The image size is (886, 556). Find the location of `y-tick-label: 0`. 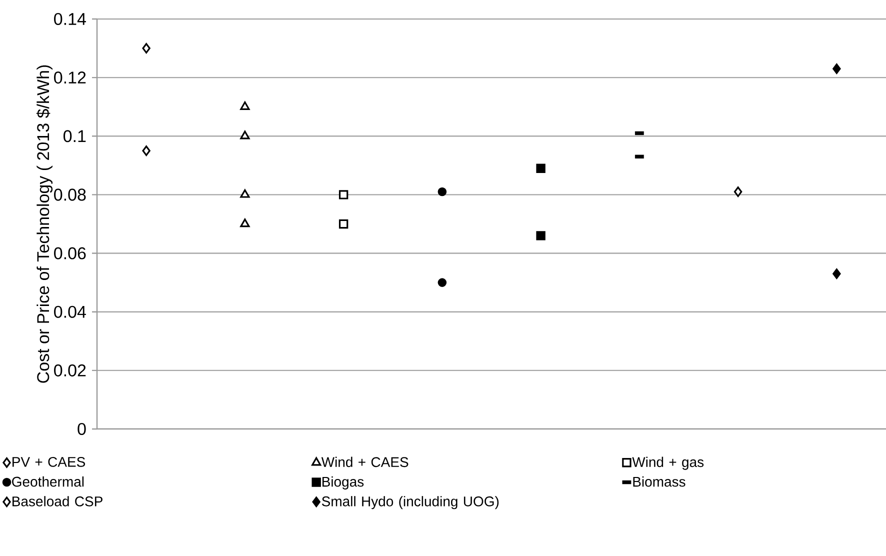

y-tick-label: 0 is located at coordinates (82, 429).